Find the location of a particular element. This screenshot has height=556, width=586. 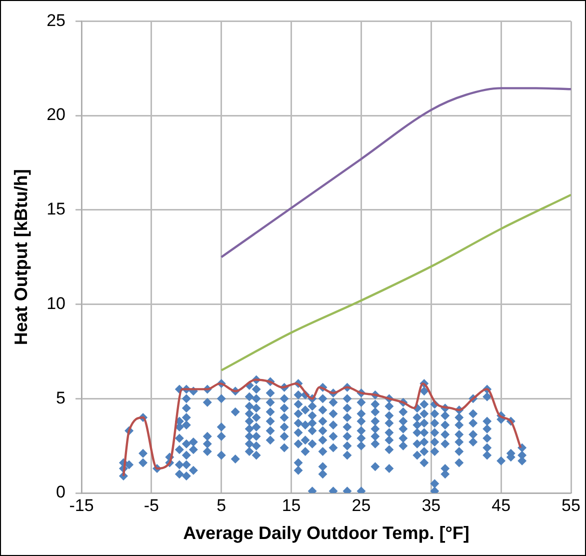

x-axis-title: Average Daily Outdoor Temp. [°F] is located at coordinates (326, 533).